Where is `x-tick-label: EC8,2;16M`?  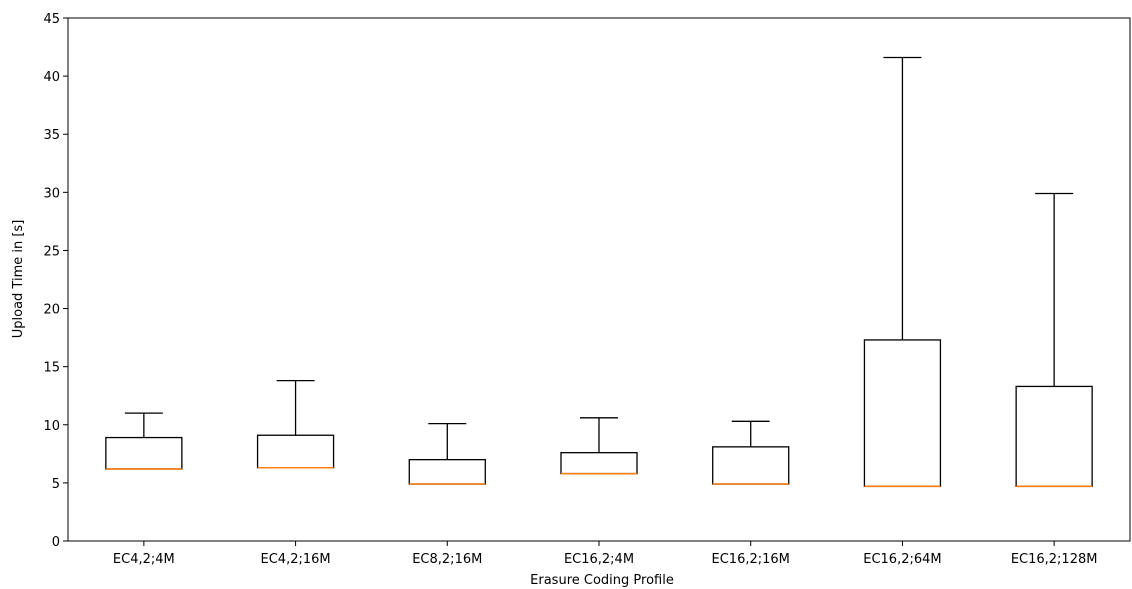
x-tick-label: EC8,2;16M is located at coordinates (447, 559).